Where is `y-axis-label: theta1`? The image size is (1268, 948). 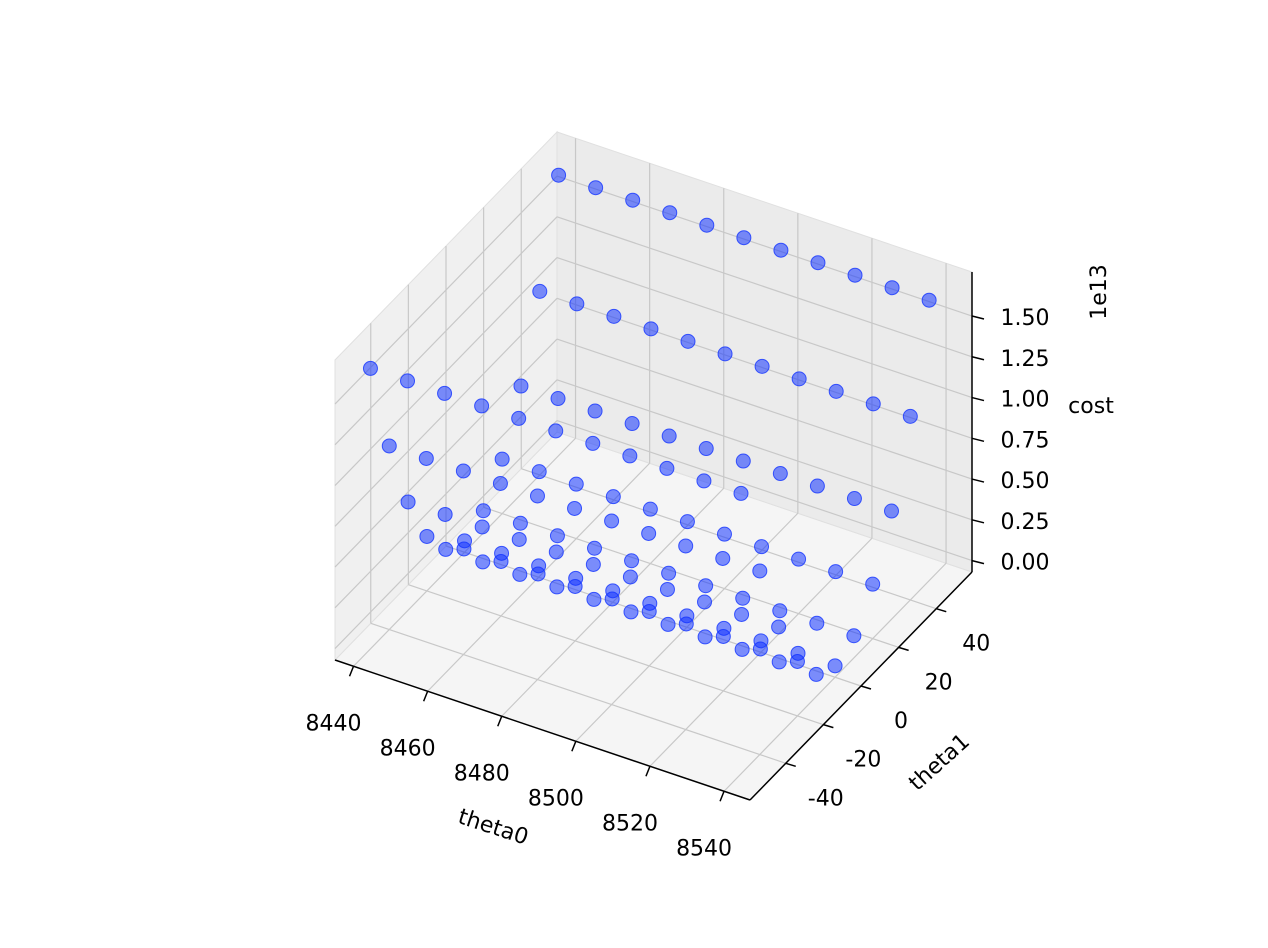
y-axis-label: theta1 is located at coordinates (939, 762).